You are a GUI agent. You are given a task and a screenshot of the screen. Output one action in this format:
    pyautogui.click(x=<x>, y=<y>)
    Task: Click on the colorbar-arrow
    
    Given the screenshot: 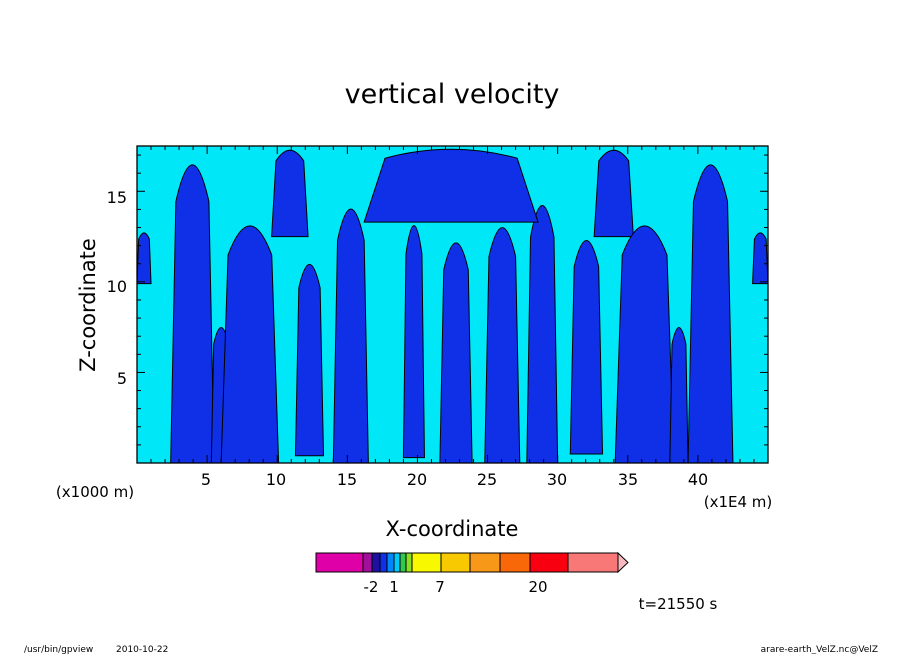 What is the action you would take?
    pyautogui.click(x=623, y=562)
    